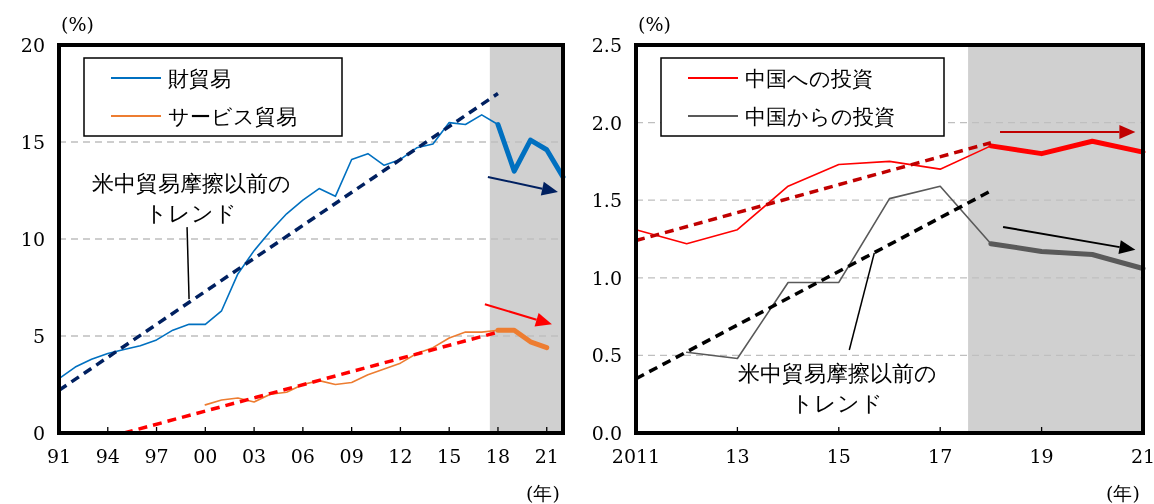  I want to click on x-tick-label: 12, so click(400, 456).